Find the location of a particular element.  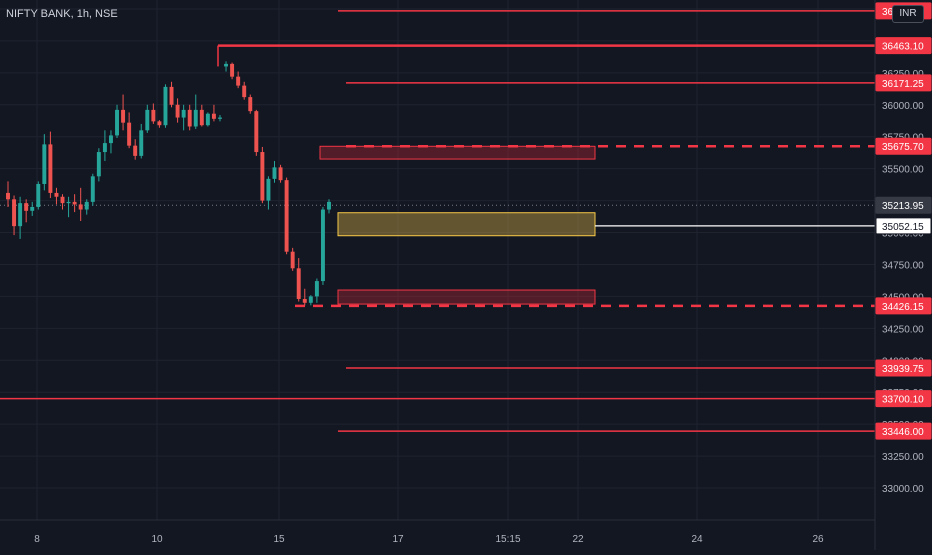

price-tag-label: 35213.95 is located at coordinates (903, 206).